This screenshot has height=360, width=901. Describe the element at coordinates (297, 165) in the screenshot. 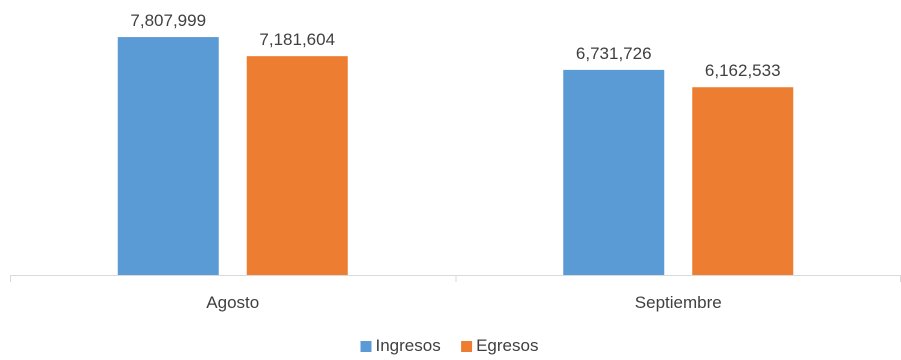

I see `bar-egresos-agosto` at that location.